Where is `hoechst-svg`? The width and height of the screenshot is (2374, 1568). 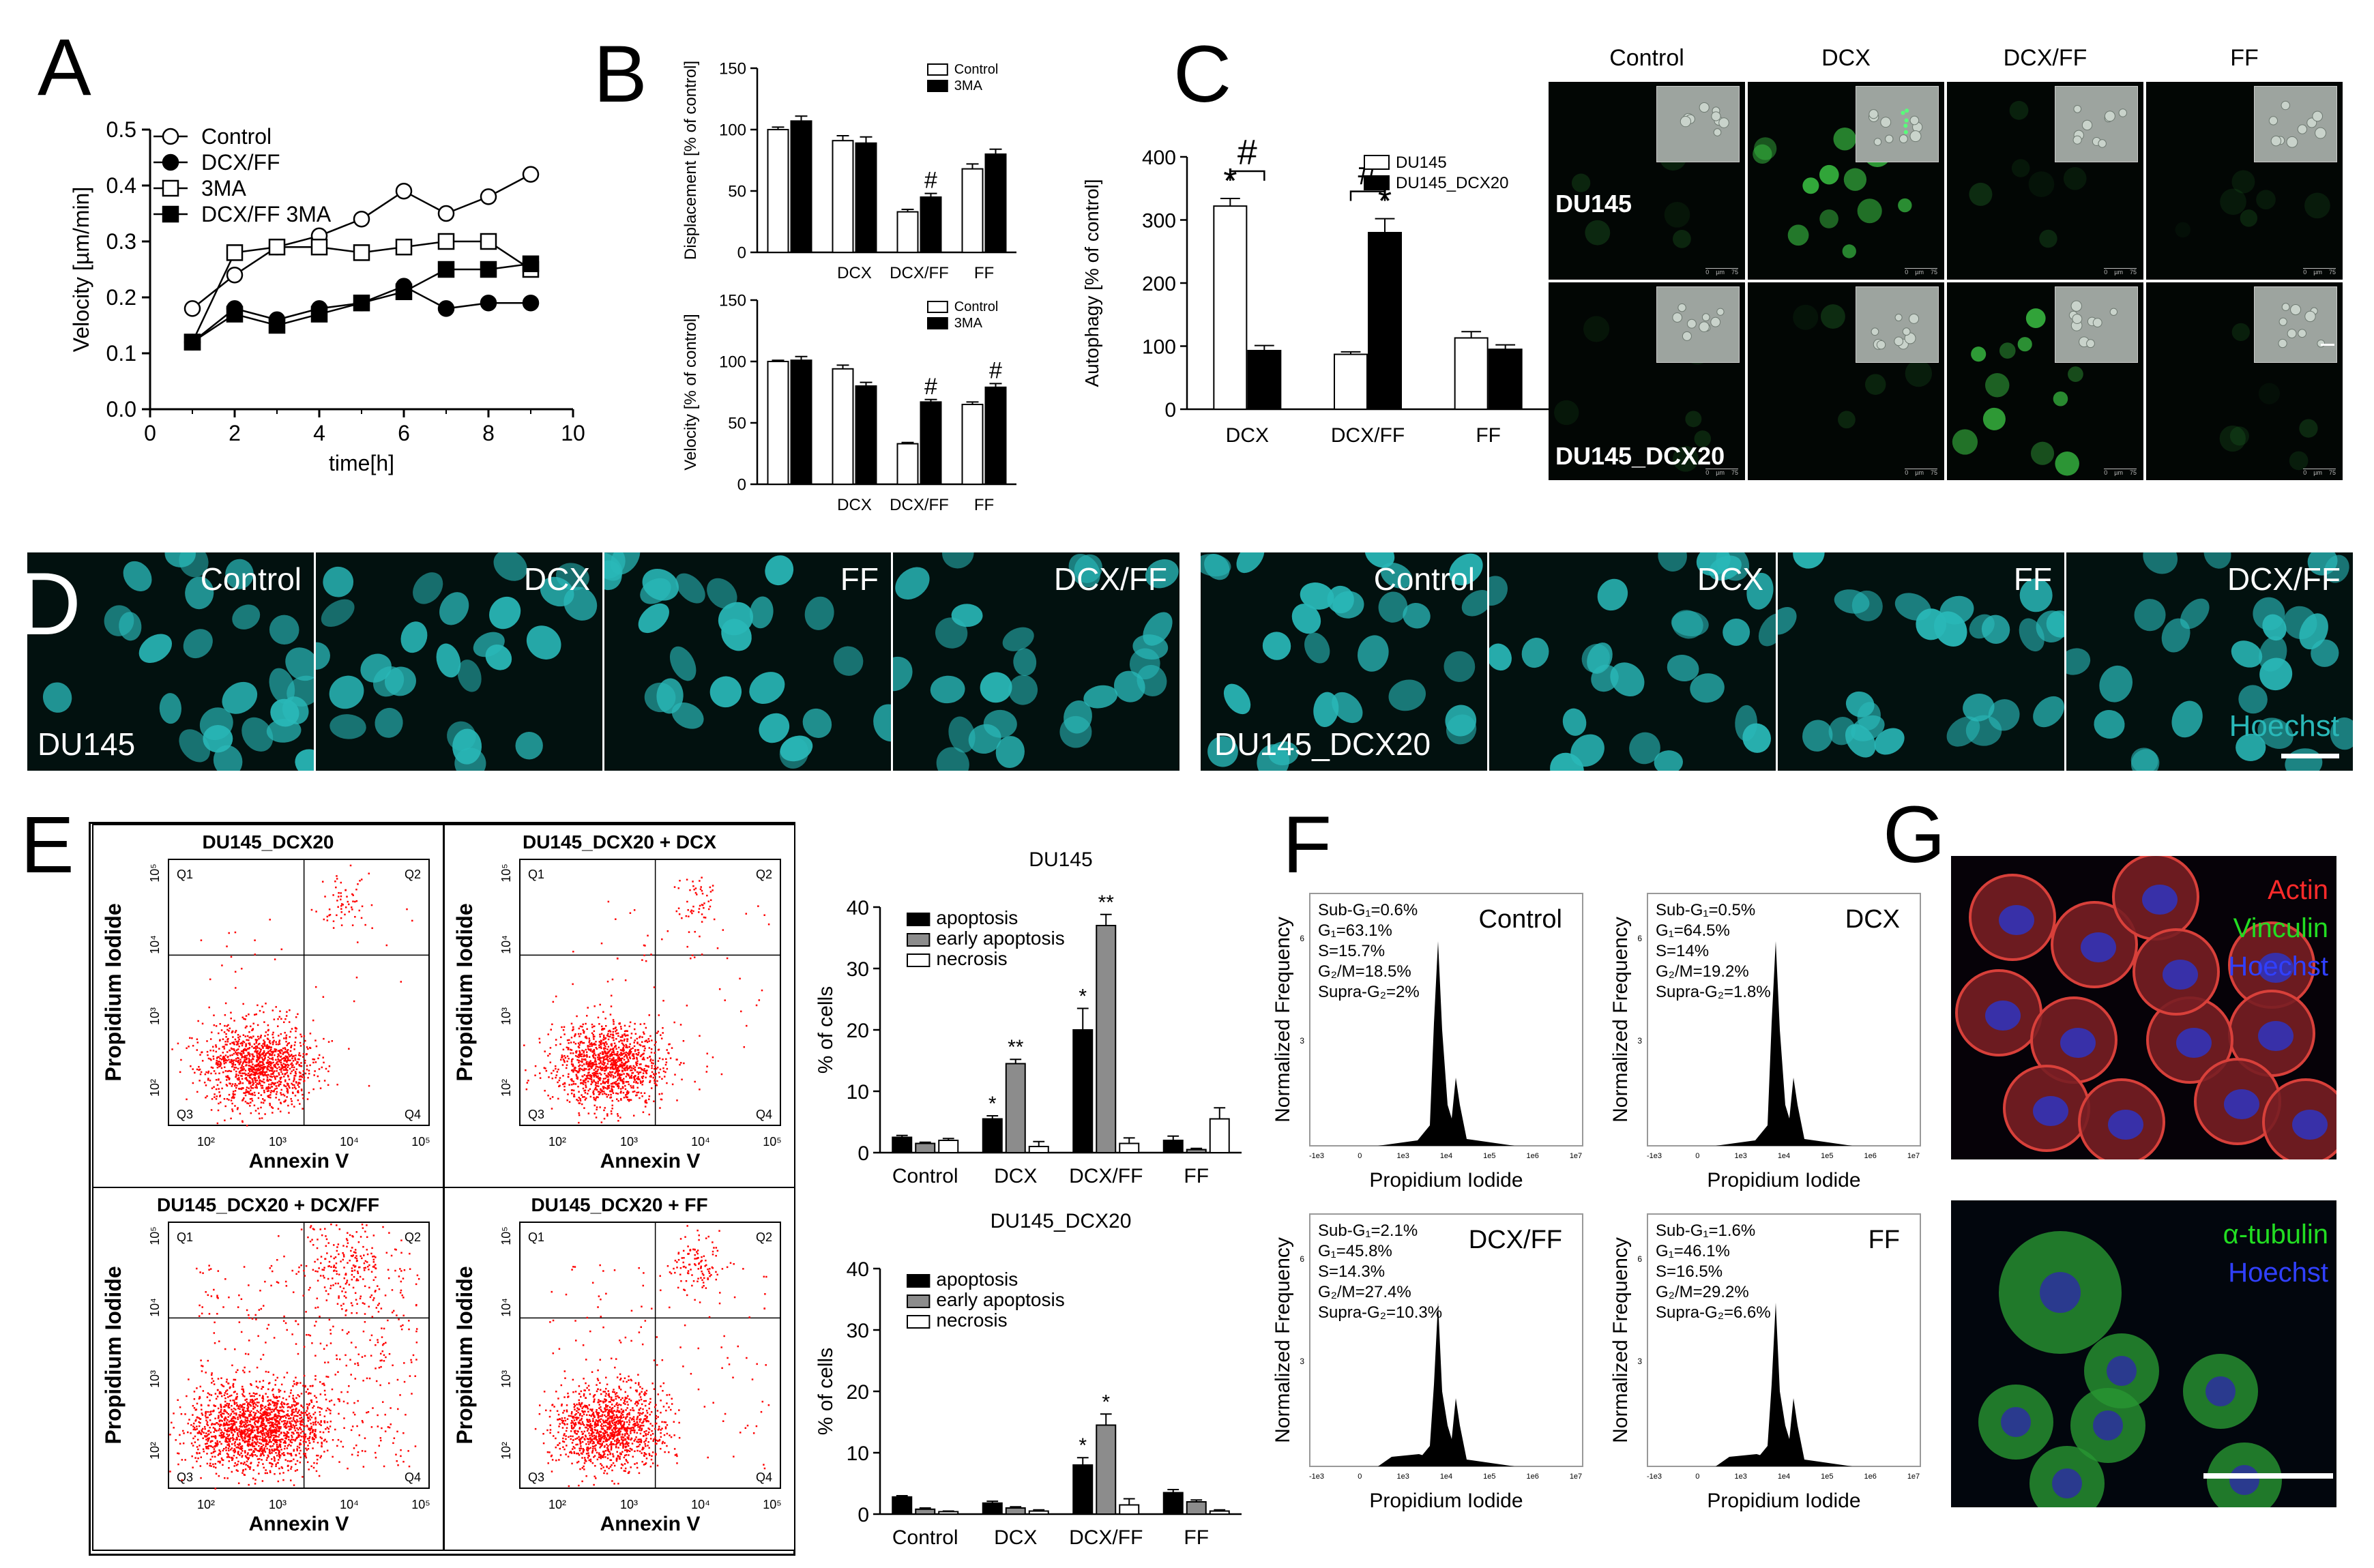 hoechst-svg is located at coordinates (178, 661).